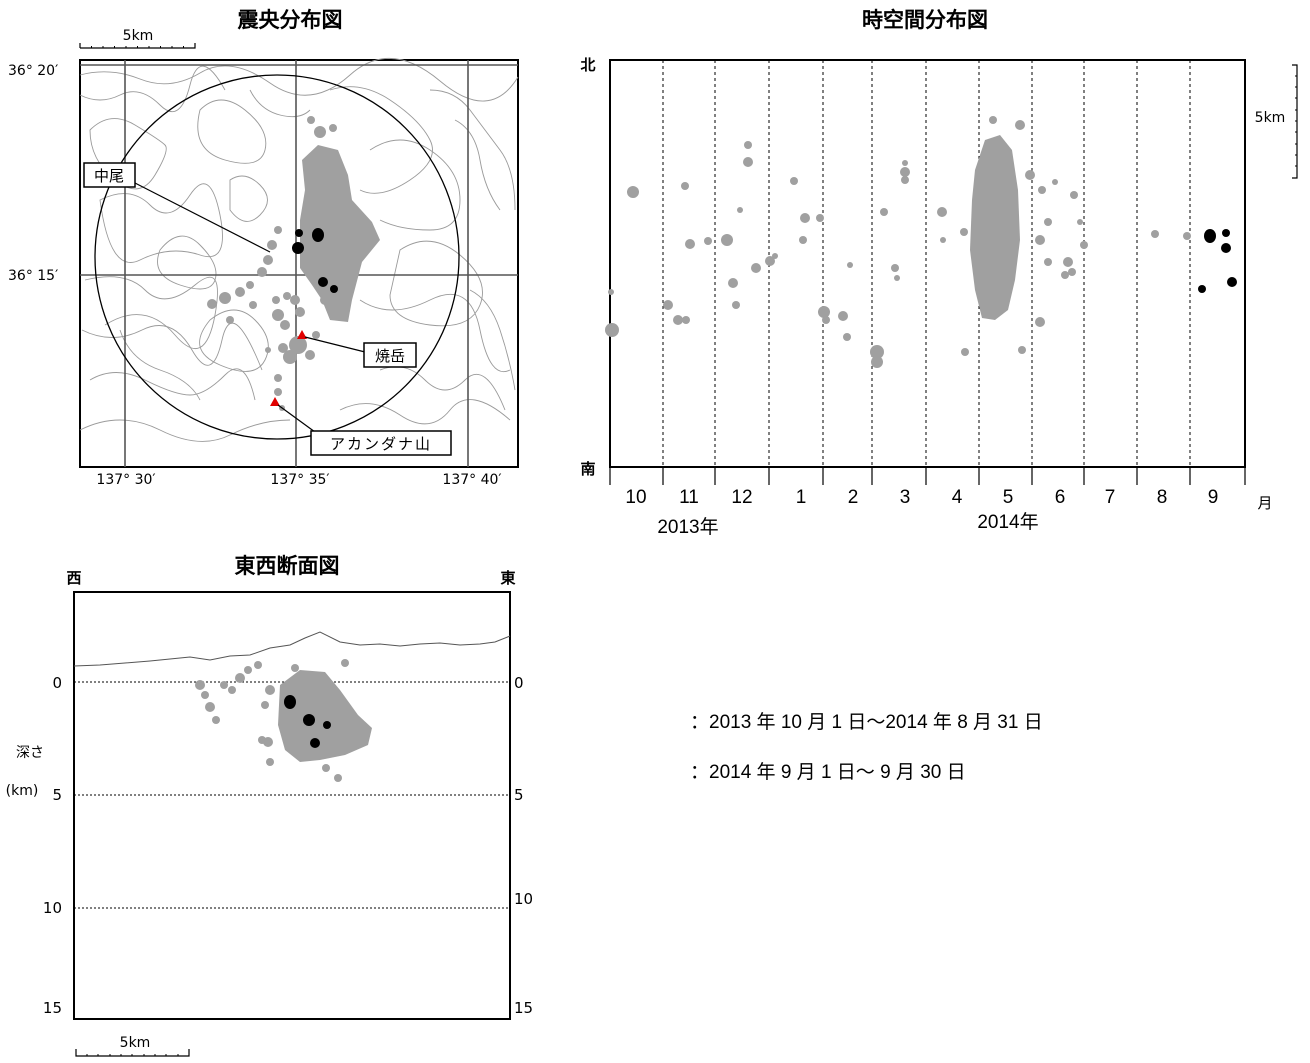 The width and height of the screenshot is (1310, 1063). I want to click on month-label: 7, so click(1110, 497).